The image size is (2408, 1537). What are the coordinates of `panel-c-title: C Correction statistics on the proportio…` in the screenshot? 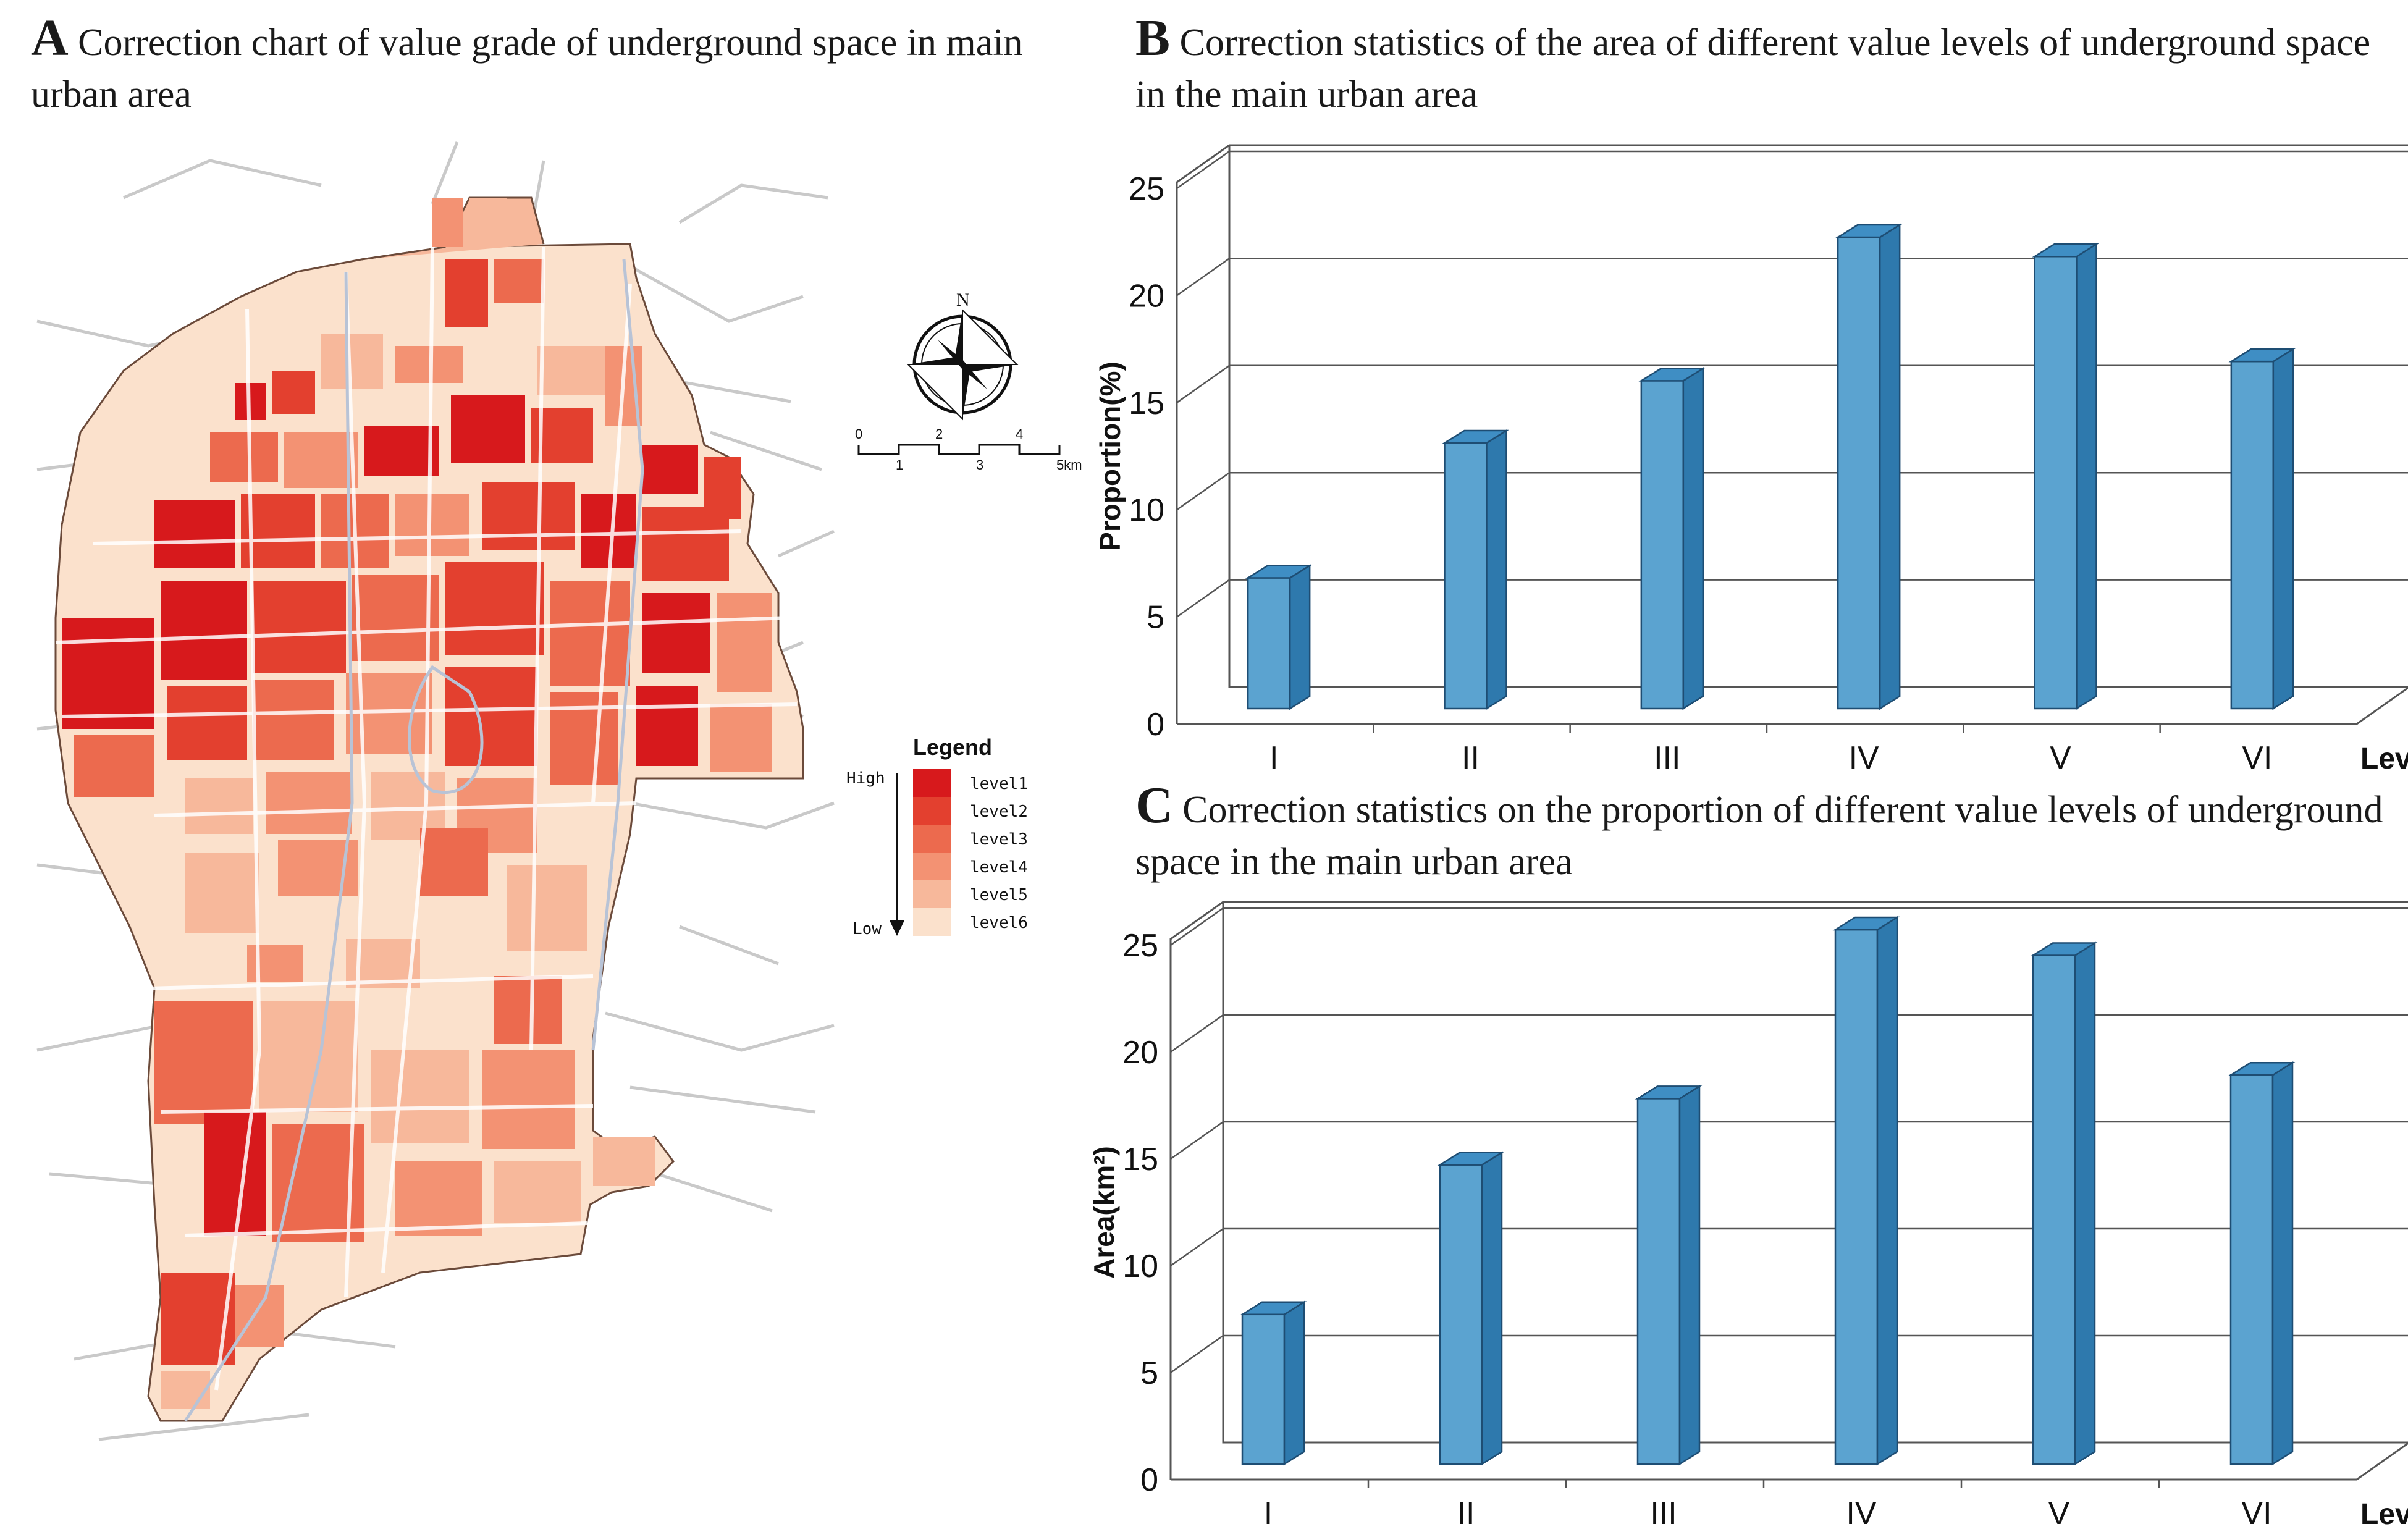 It's located at (1765, 834).